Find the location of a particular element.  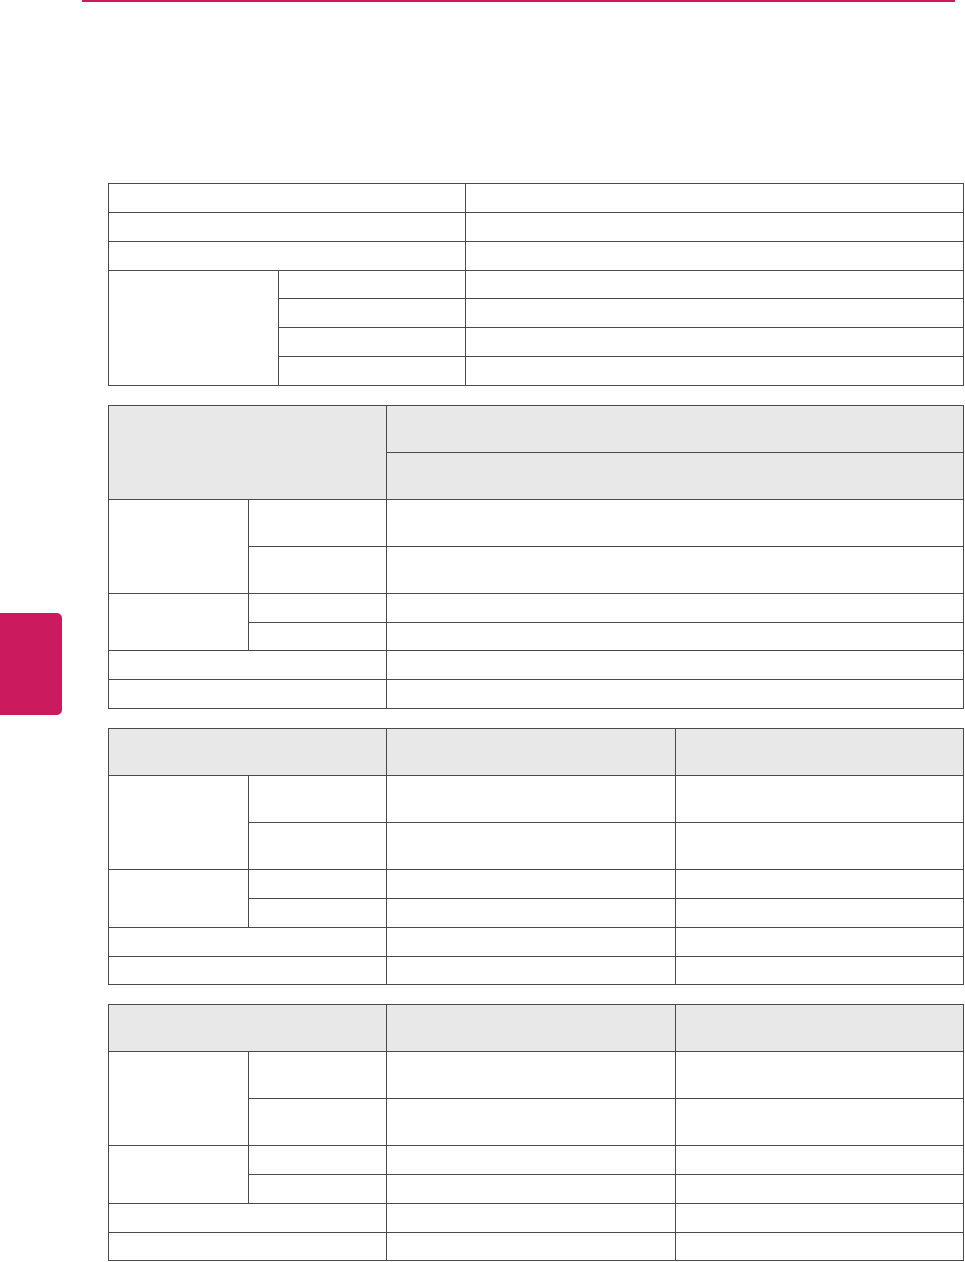

chapter-side-tab is located at coordinates (31, 664).